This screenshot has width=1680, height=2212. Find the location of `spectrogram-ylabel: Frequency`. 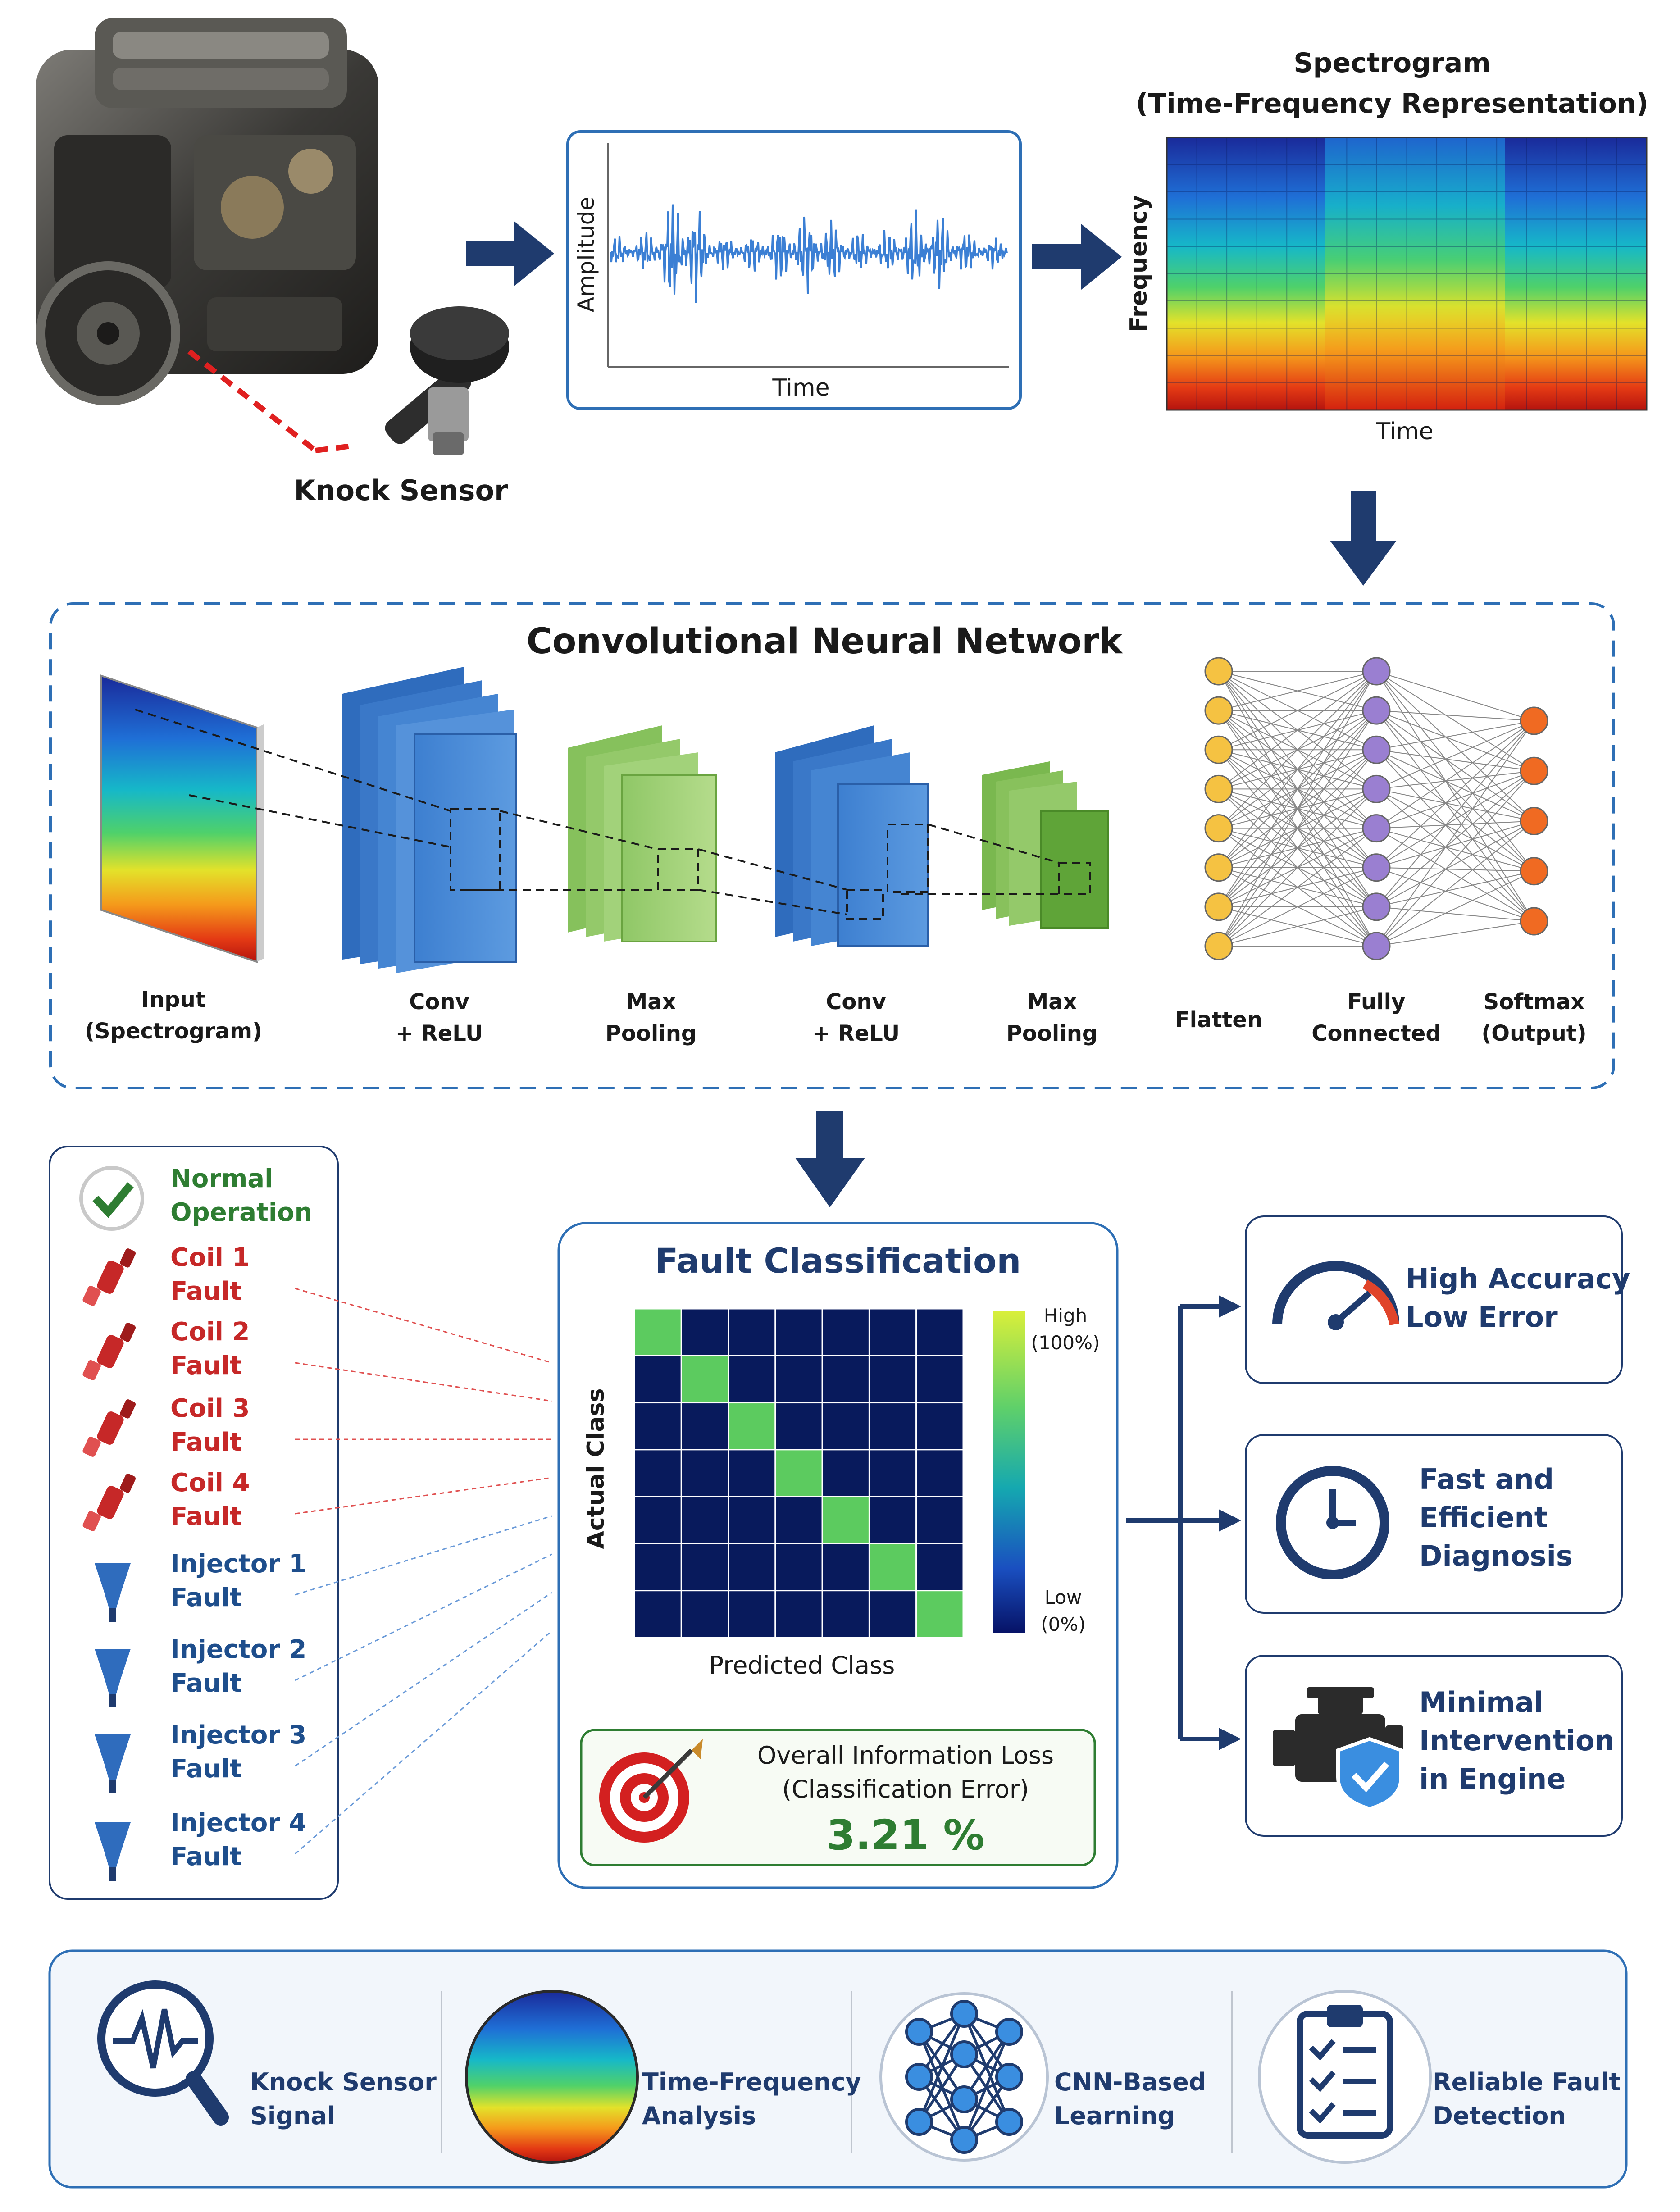

spectrogram-ylabel: Frequency is located at coordinates (1138, 263).